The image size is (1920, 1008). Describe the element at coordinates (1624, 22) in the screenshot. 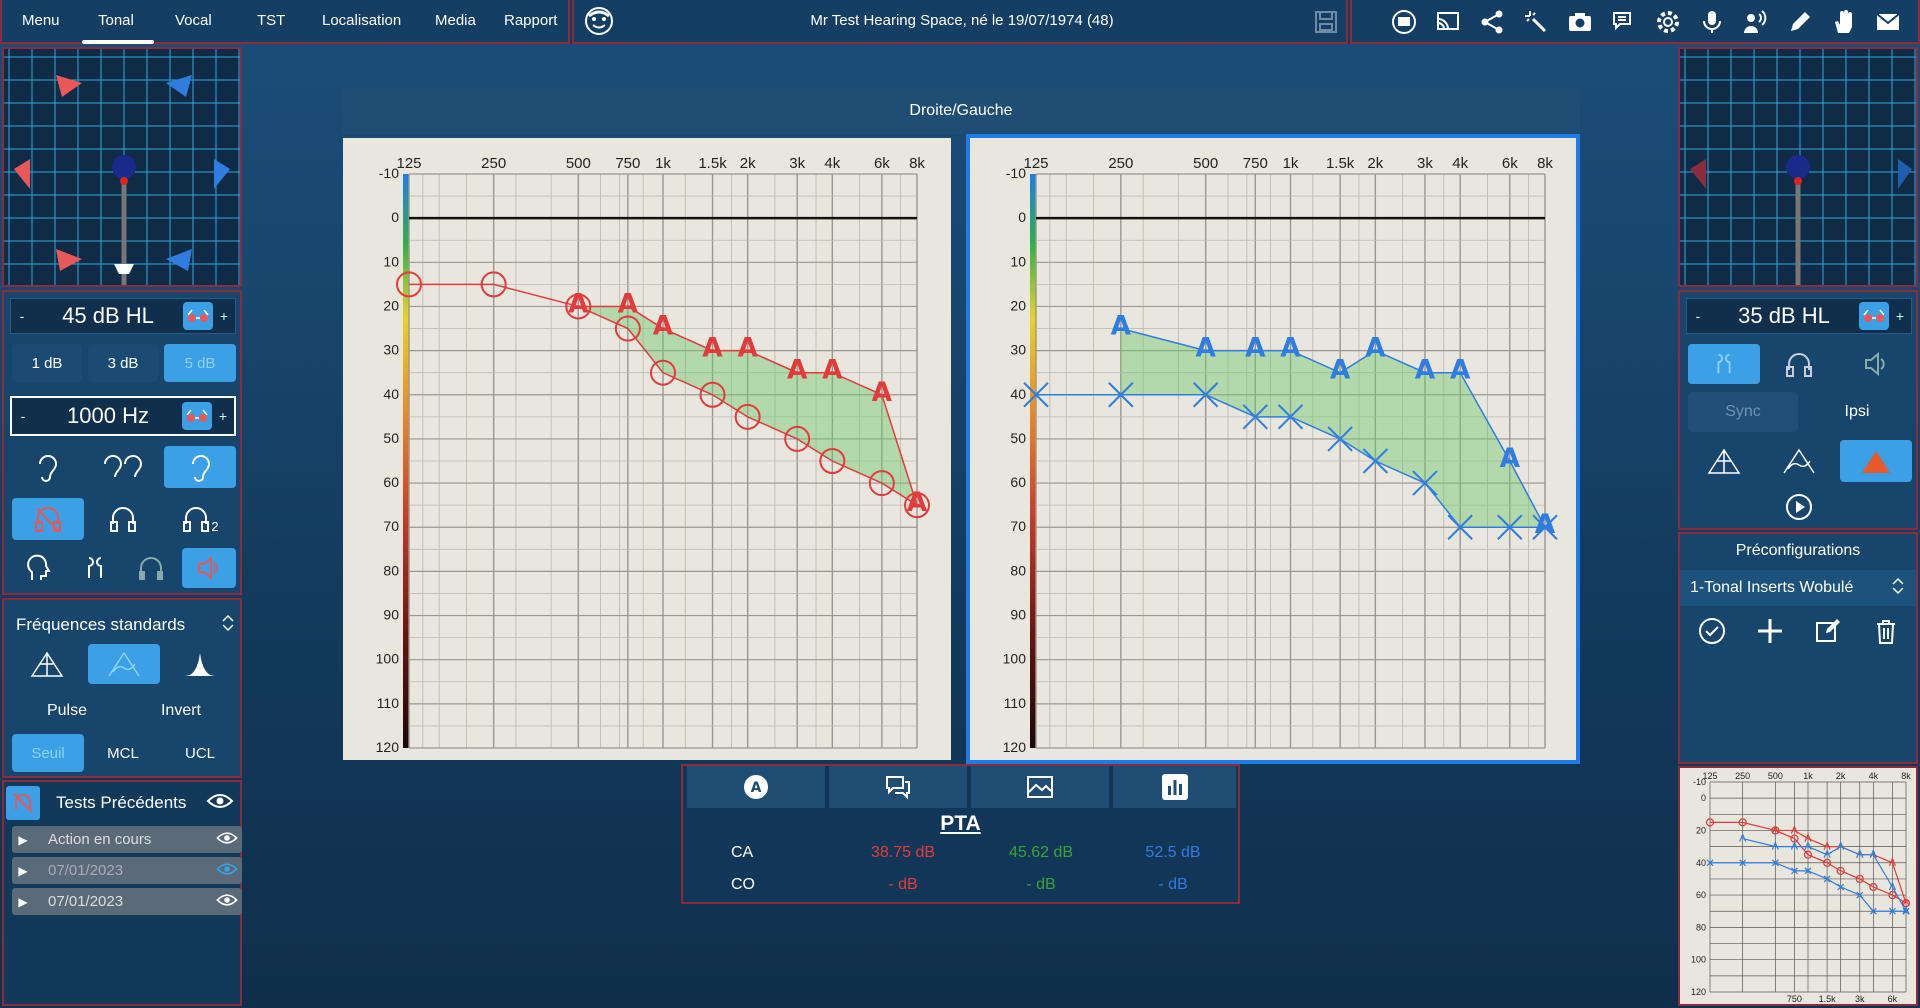

I see `chat-icon` at that location.